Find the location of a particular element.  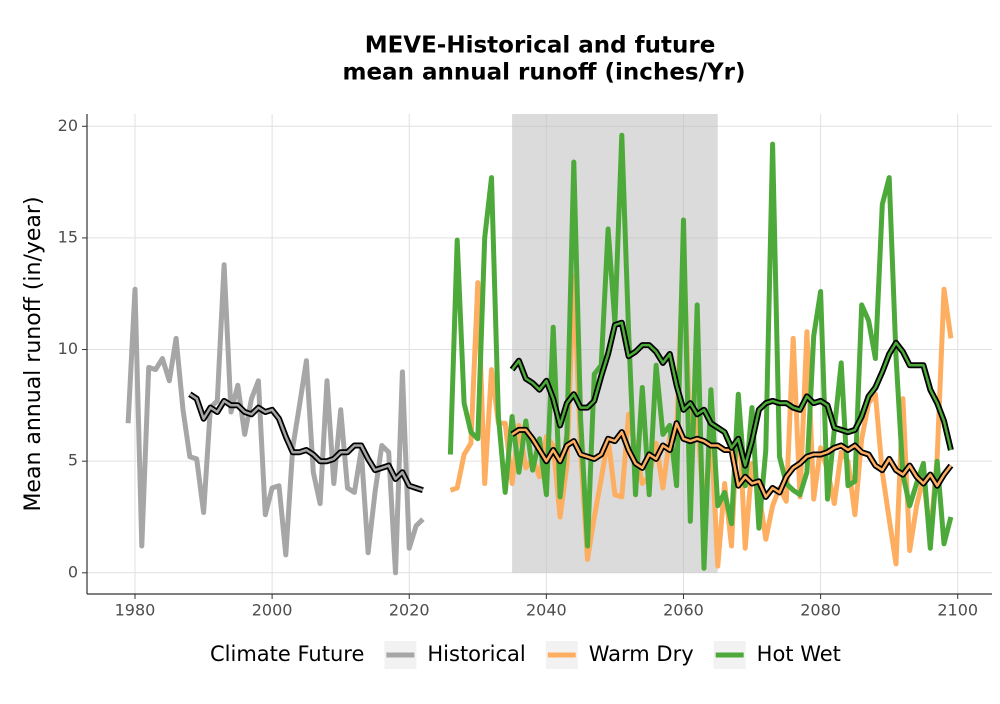

y-tick-label: 10 is located at coordinates (68, 348).